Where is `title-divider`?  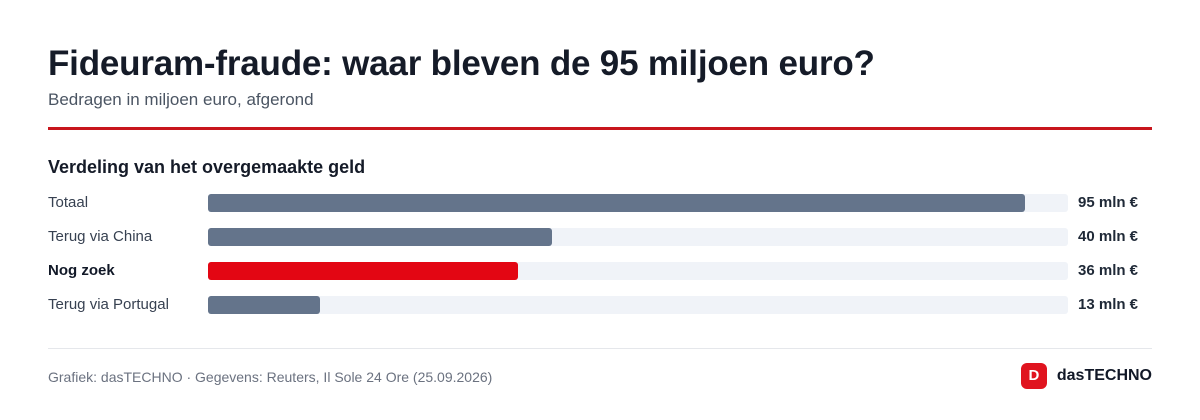
title-divider is located at coordinates (600, 128).